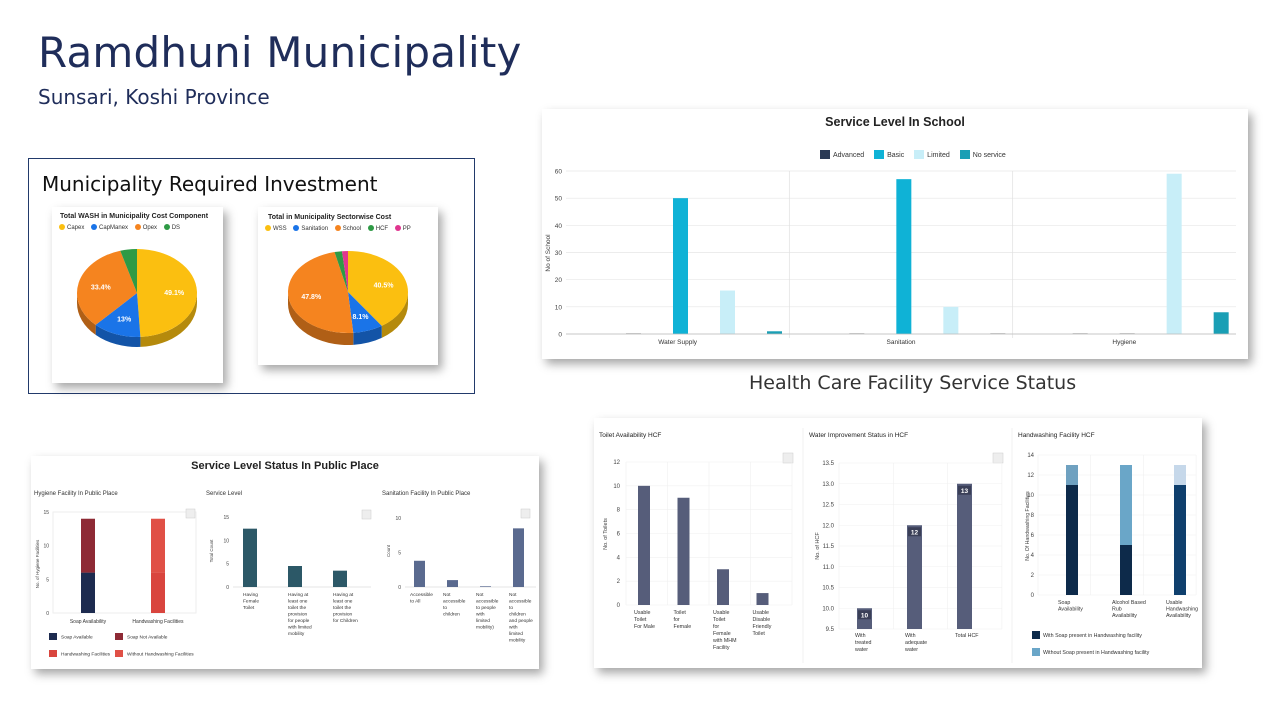  Describe the element at coordinates (285, 466) in the screenshot. I see `public-place-title: Service Level Status In Public Place` at that location.